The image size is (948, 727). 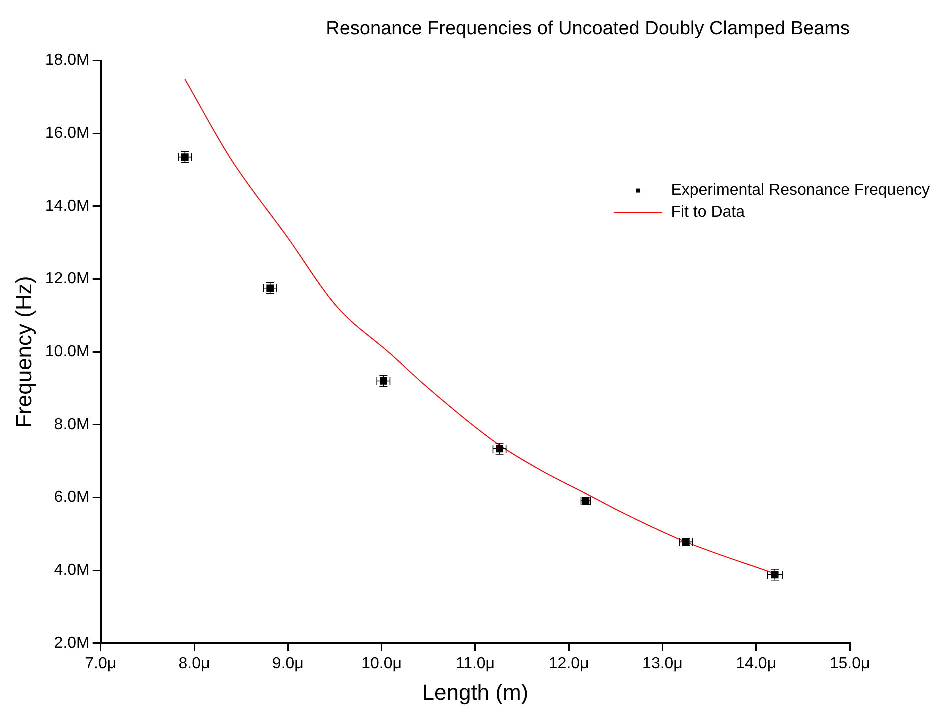 I want to click on y-axis-title: Frequency (Hz), so click(x=23, y=352).